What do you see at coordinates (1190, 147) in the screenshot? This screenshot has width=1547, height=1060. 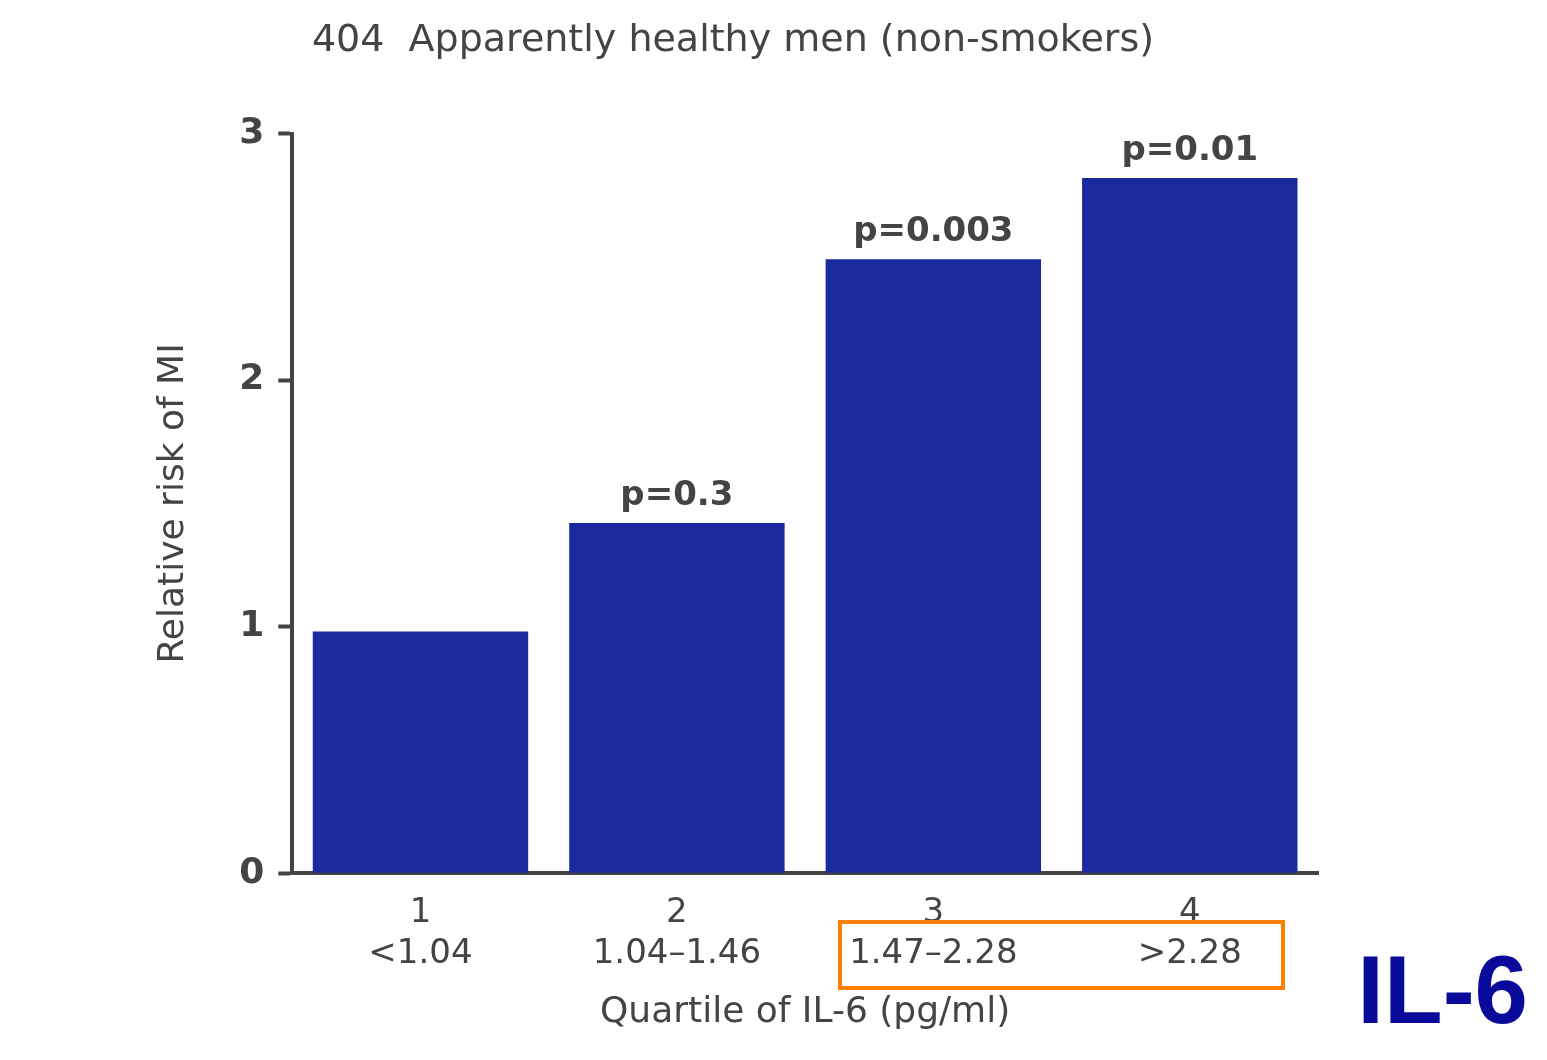 I see `annotation: p=0.01` at bounding box center [1190, 147].